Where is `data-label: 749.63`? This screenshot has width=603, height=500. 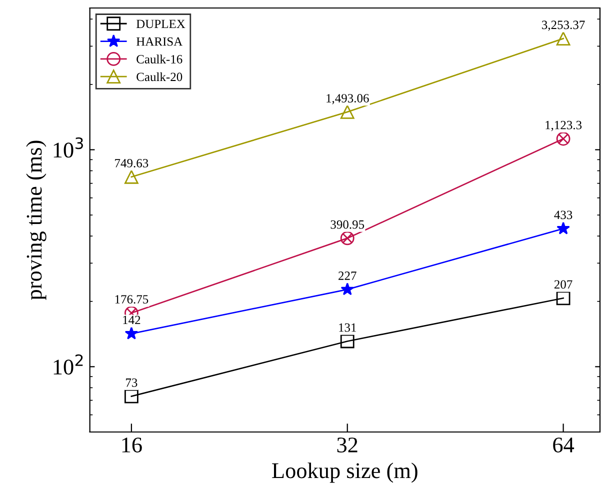 data-label: 749.63 is located at coordinates (131, 163).